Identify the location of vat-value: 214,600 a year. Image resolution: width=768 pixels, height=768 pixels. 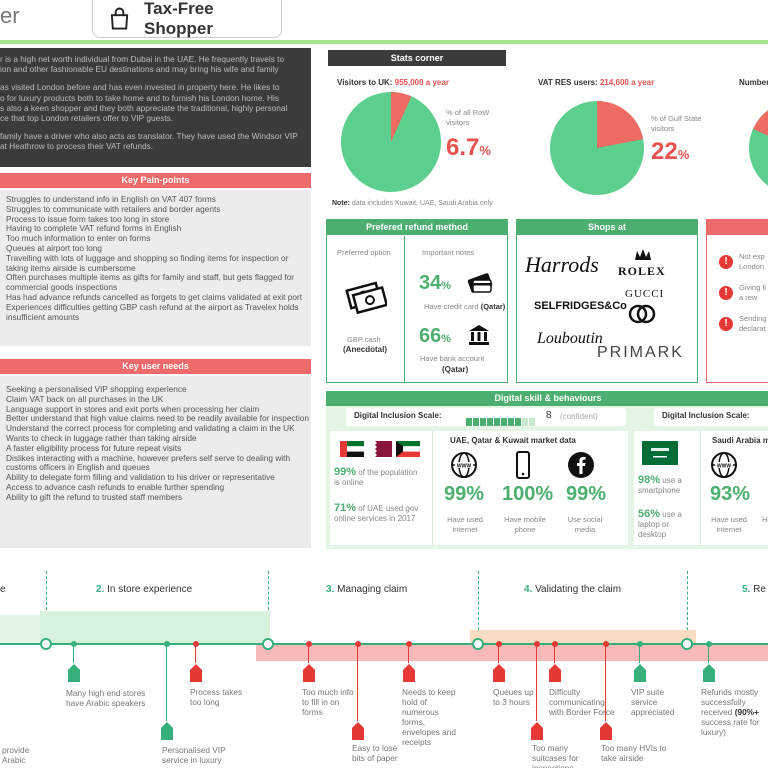
(627, 82).